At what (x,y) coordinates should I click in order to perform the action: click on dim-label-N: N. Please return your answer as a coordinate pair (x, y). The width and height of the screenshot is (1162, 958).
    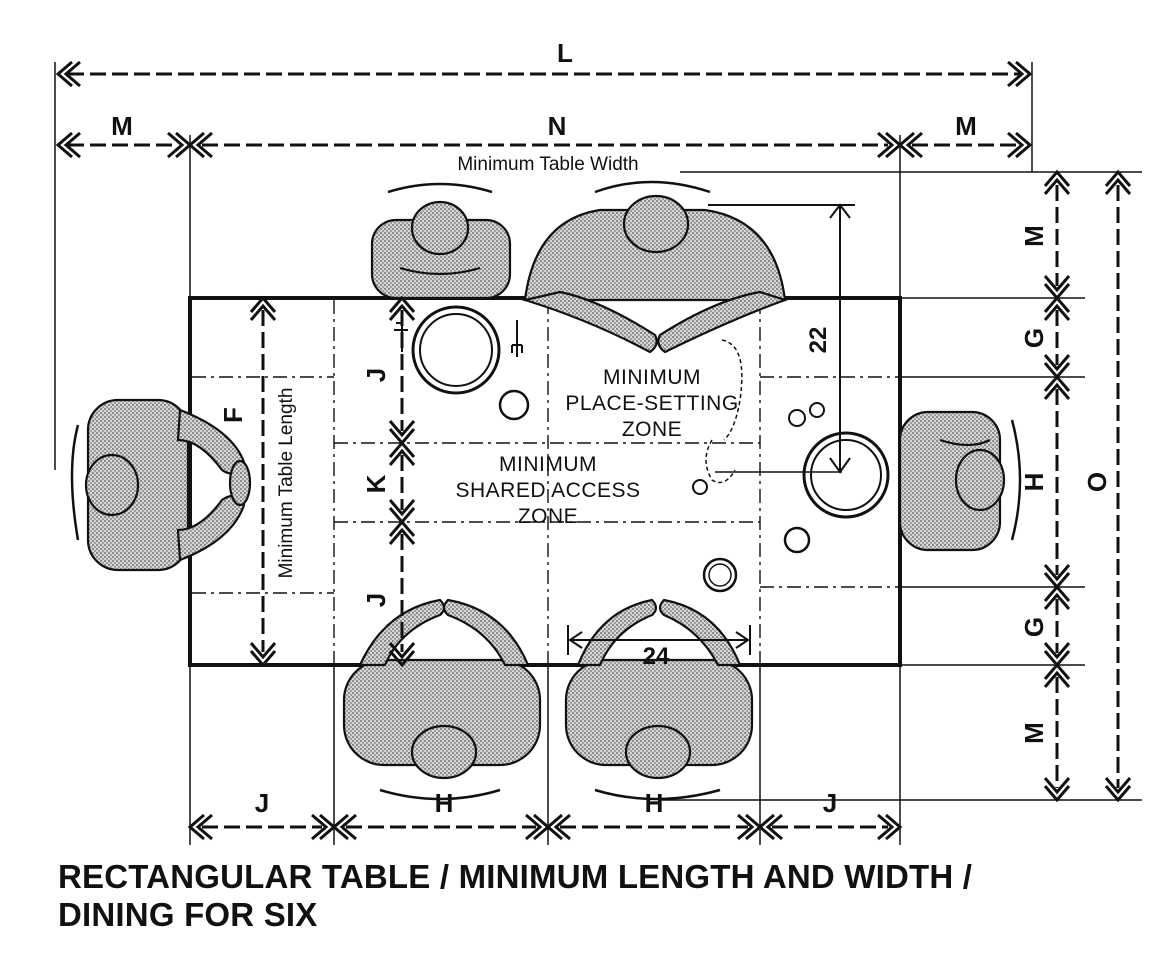
    Looking at the image, I should click on (557, 126).